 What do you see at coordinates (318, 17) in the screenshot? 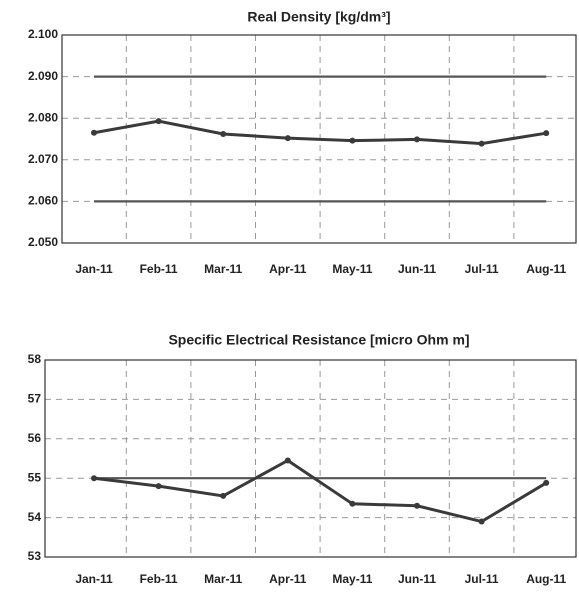
I see `chart-title: Real Density [kg/dm³]` at bounding box center [318, 17].